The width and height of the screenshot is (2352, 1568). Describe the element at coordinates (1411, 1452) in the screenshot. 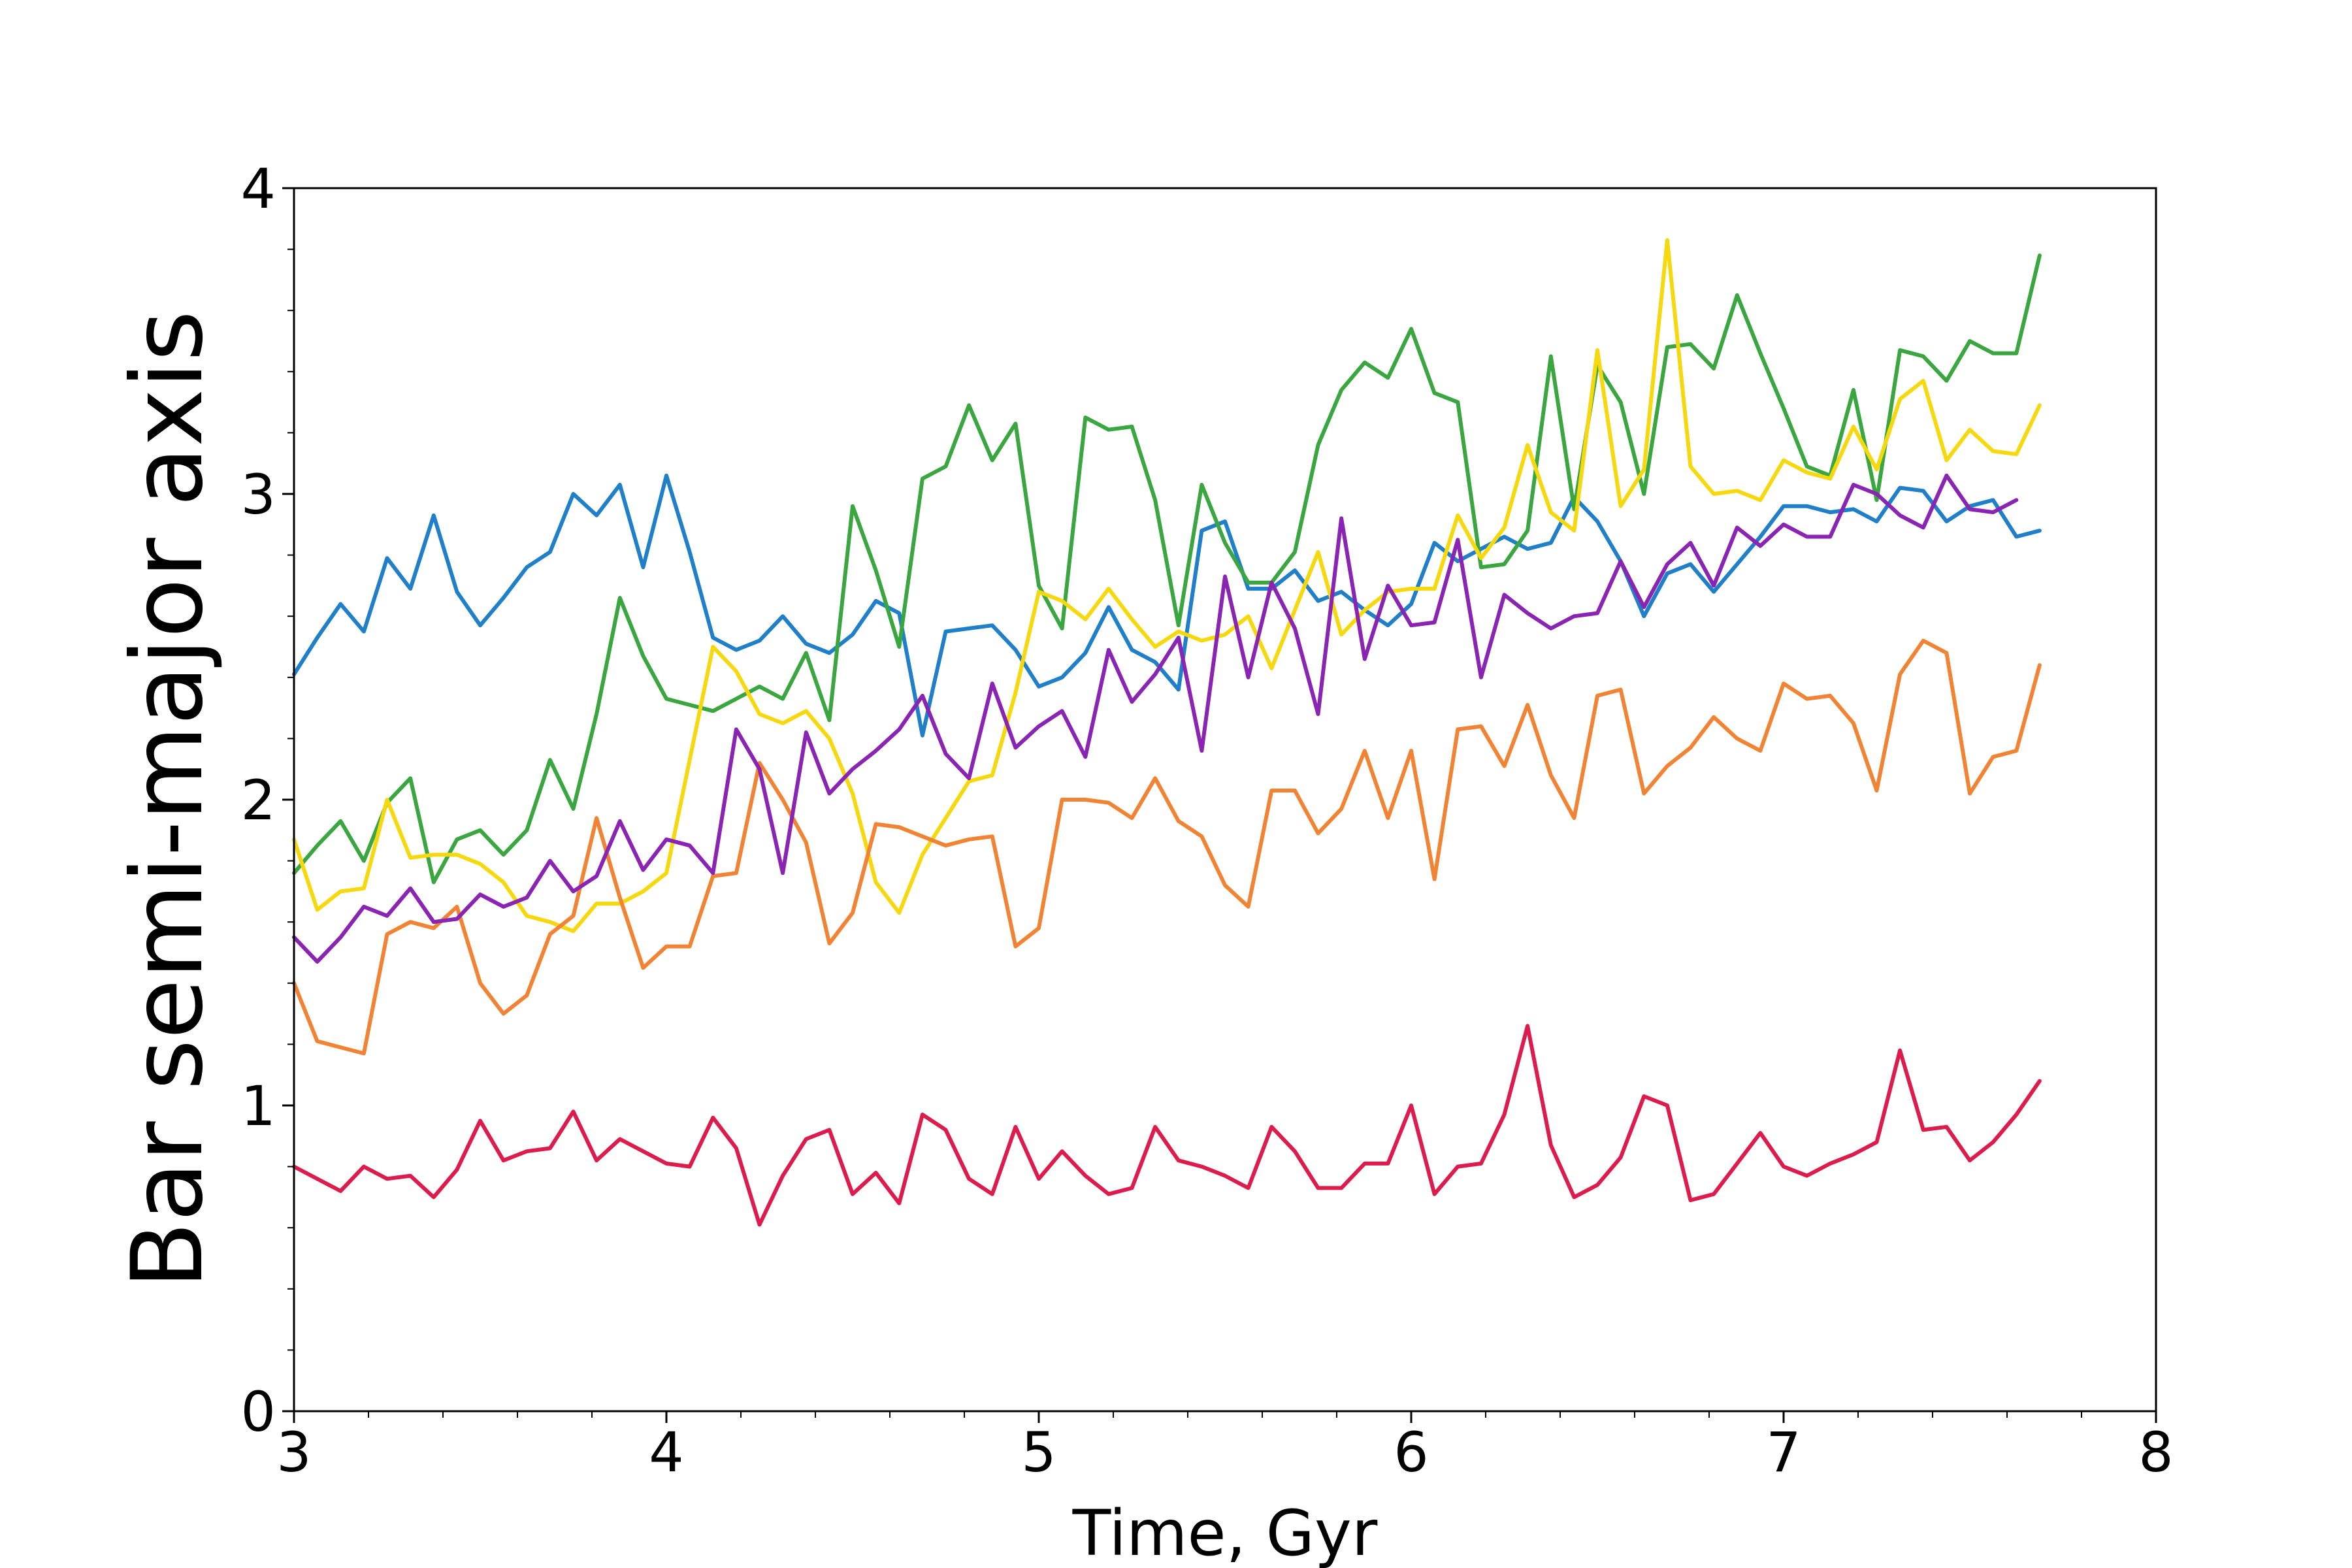

I see `x-tick-label: 6` at that location.